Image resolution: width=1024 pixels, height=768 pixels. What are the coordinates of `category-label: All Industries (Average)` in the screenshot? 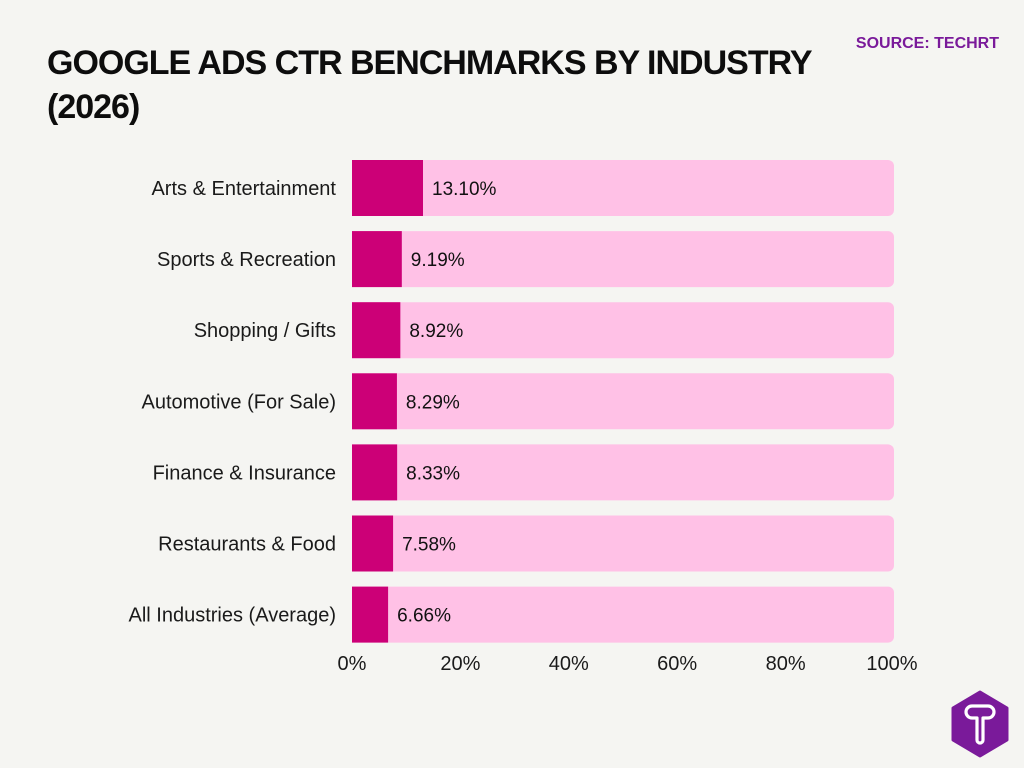 It's located at (233, 616).